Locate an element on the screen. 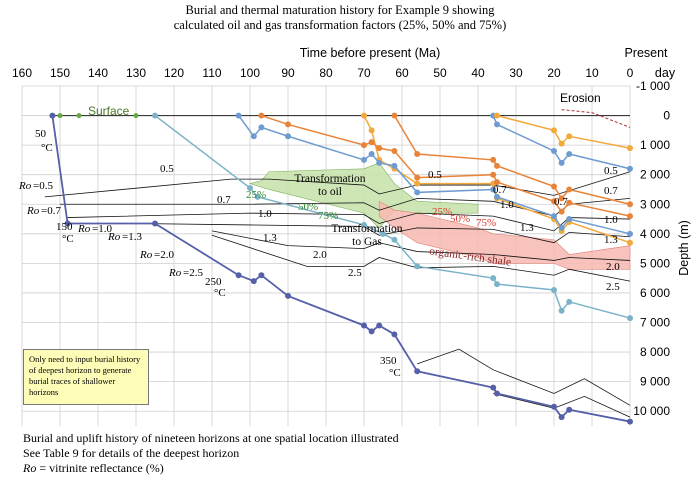 Image resolution: width=700 pixels, height=490 pixels. svg-text: 50 is located at coordinates (41, 134).